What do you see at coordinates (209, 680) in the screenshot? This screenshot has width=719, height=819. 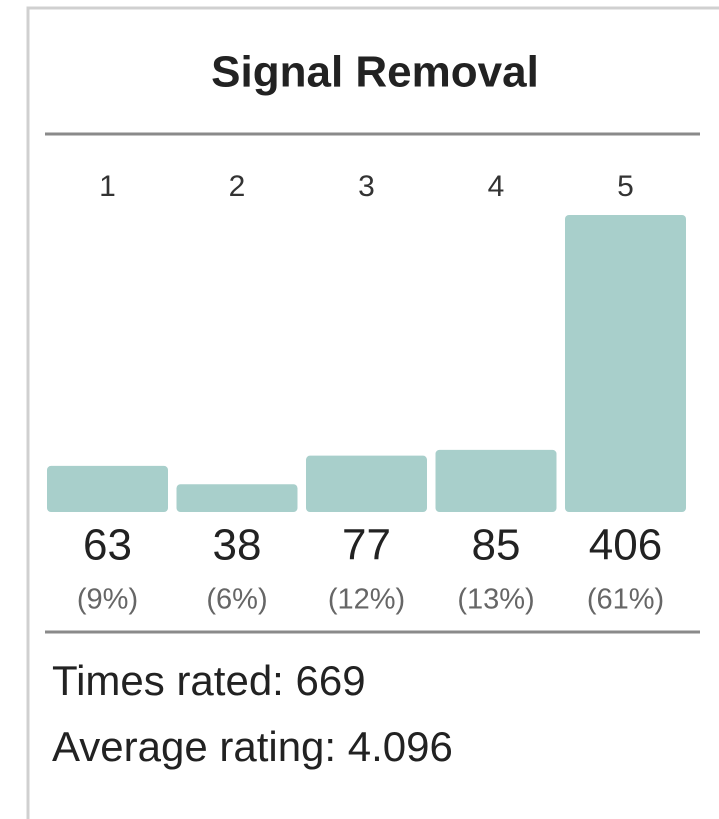 I see `times-rated: Times rated: 669` at bounding box center [209, 680].